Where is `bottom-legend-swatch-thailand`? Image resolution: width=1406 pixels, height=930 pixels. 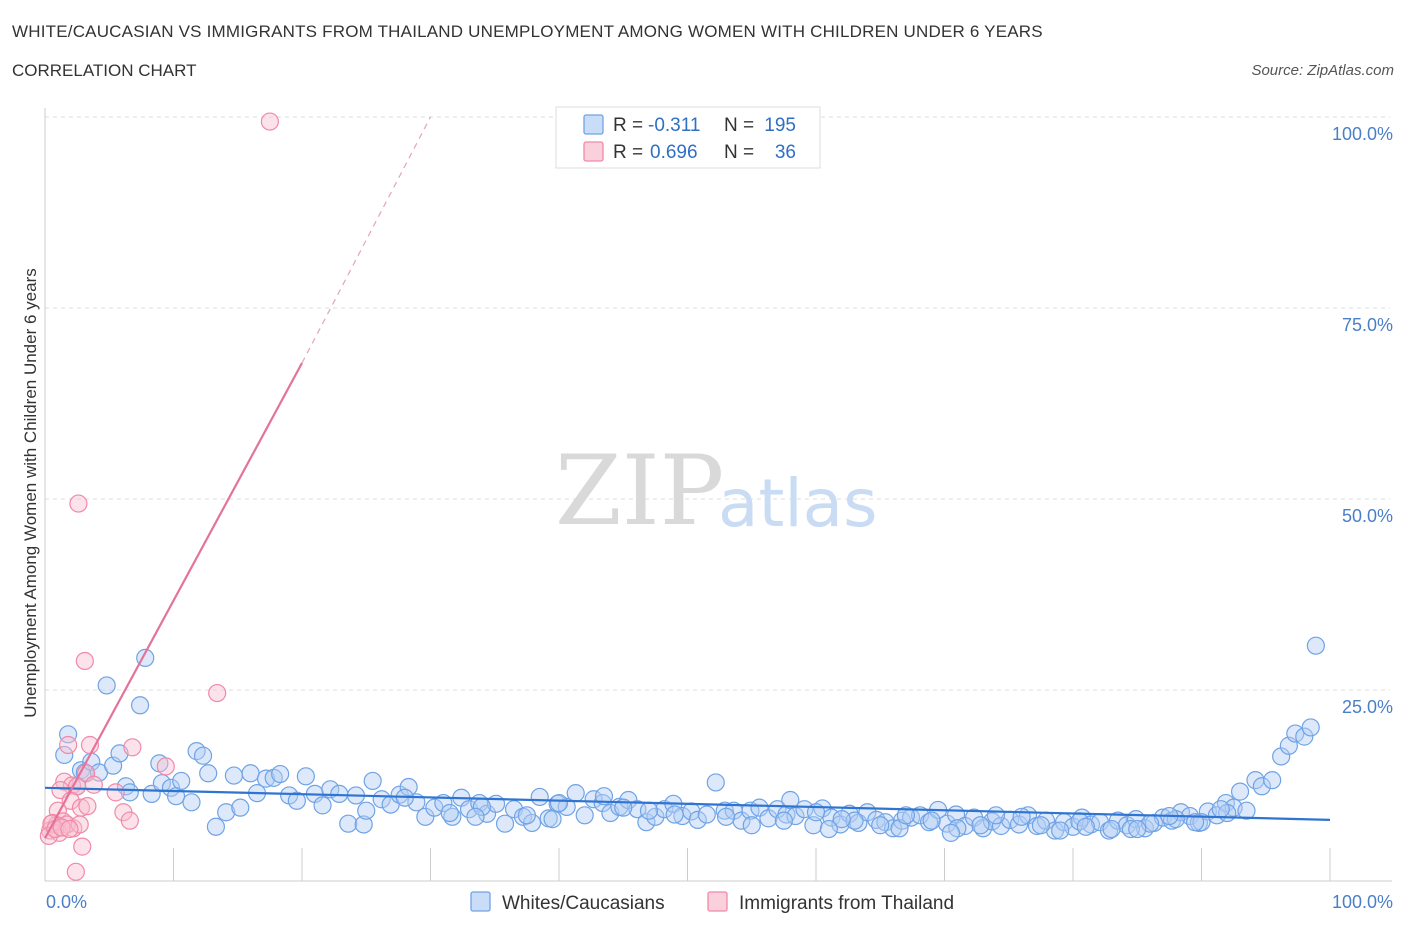 bottom-legend-swatch-thailand is located at coordinates (717, 901).